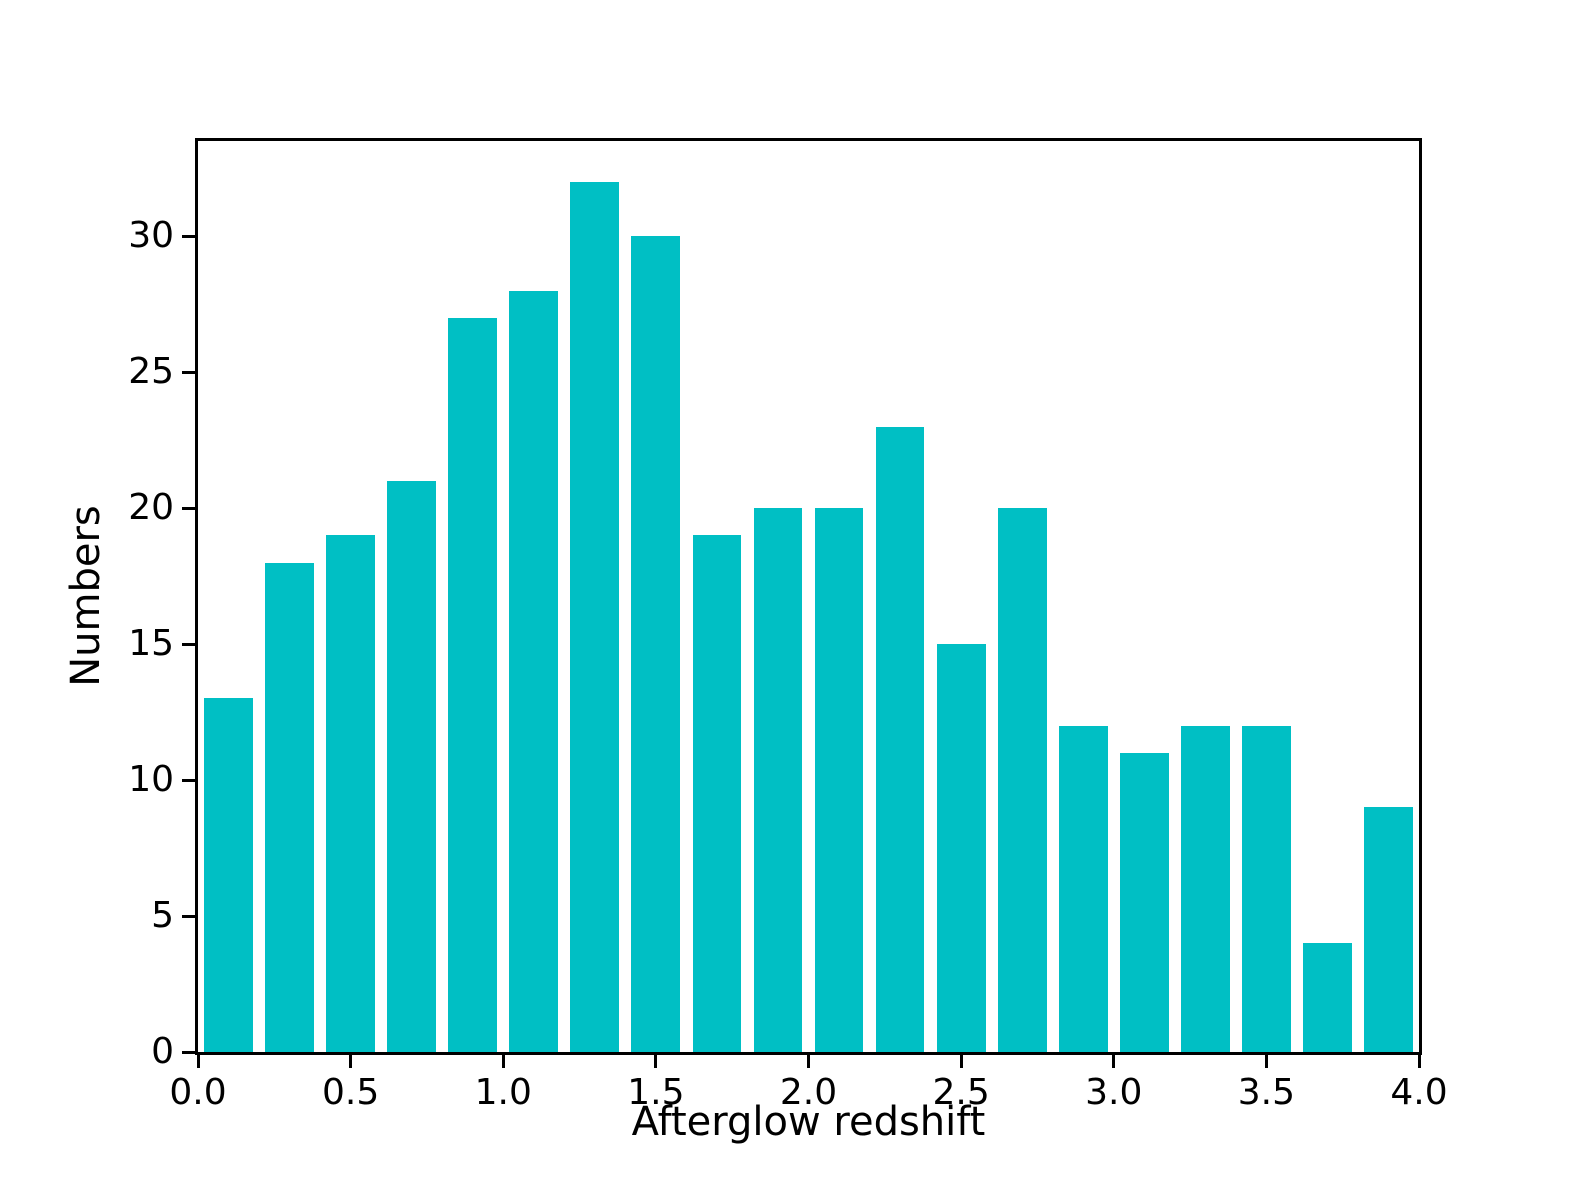 The height and width of the screenshot is (1183, 1577). I want to click on y-axis-tick-label: 15, so click(151, 644).